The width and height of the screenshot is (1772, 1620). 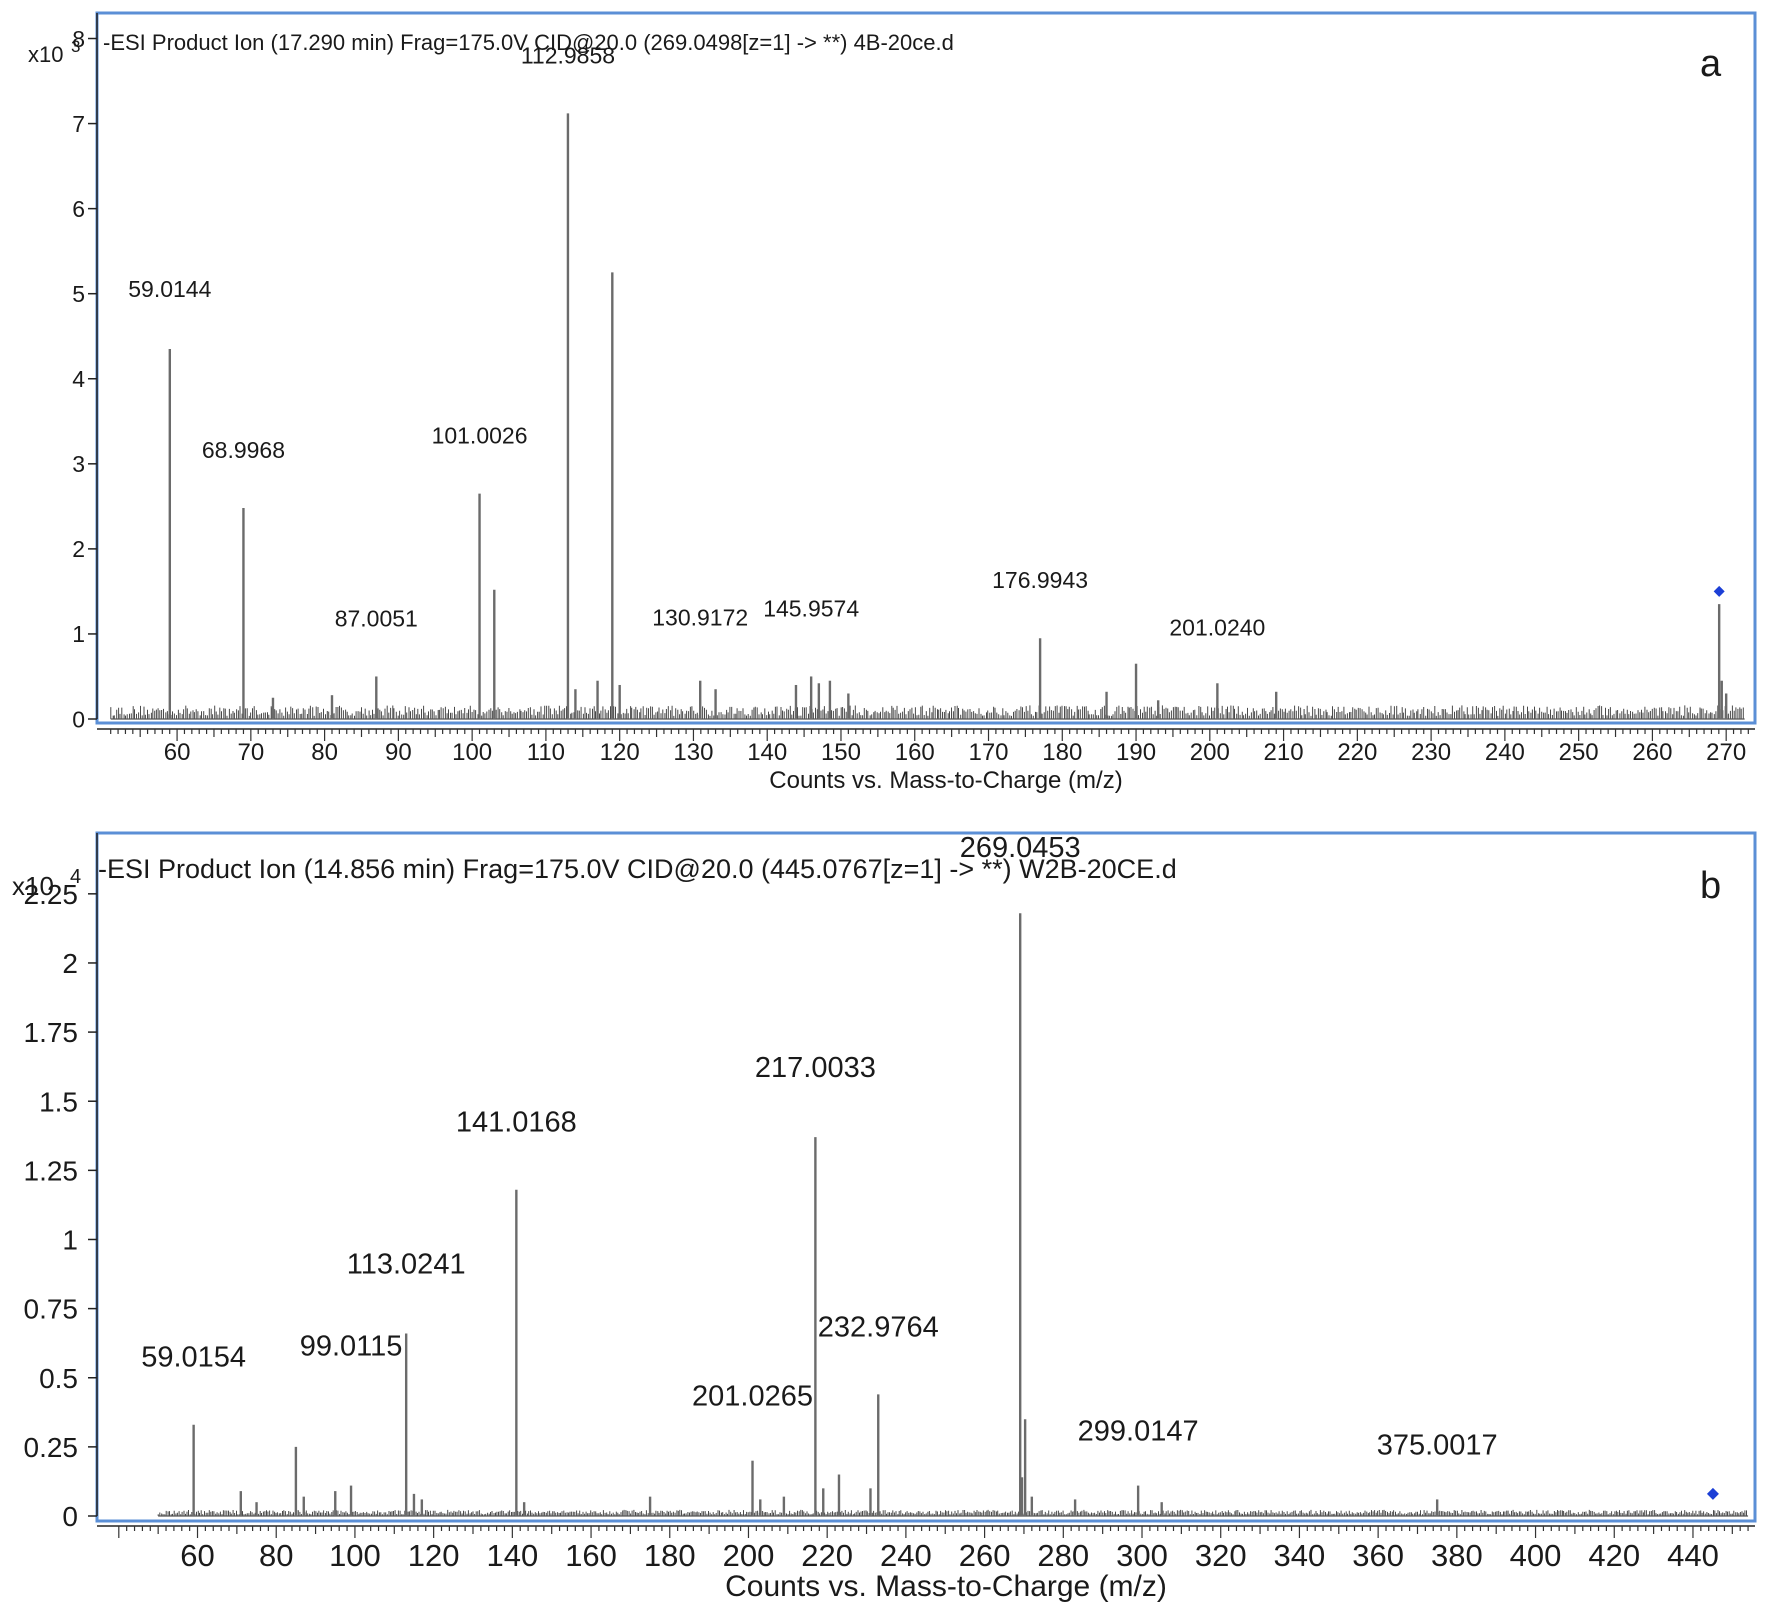 What do you see at coordinates (811, 608) in the screenshot?
I see `peak-label: 145.9574` at bounding box center [811, 608].